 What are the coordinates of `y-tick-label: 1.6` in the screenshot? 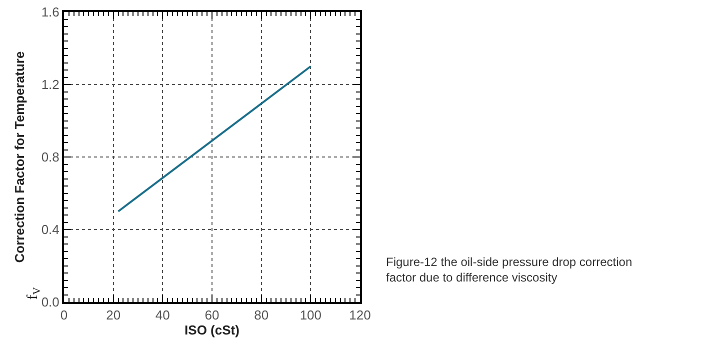 It's located at (50, 12).